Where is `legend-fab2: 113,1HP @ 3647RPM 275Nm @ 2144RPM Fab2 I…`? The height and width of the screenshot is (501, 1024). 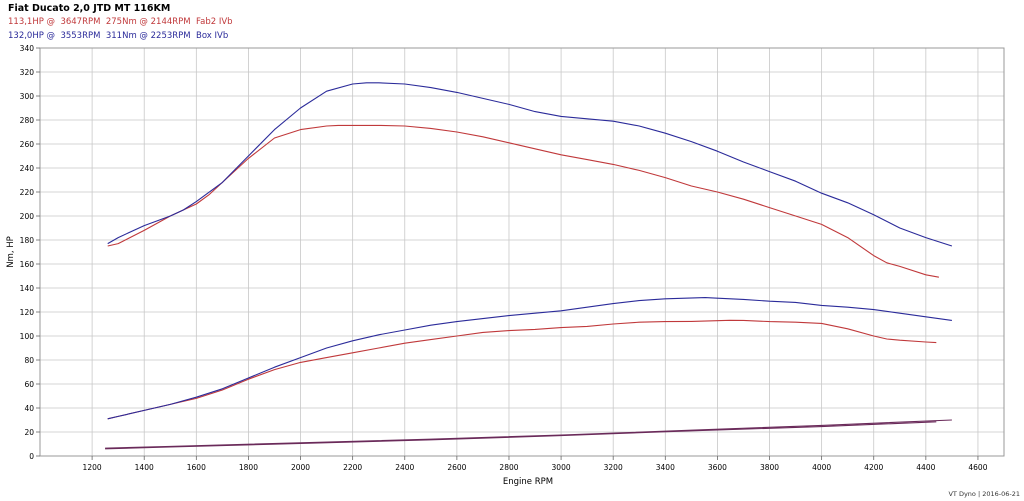 legend-fab2: 113,1HP @ 3647RPM 275Nm @ 2144RPM Fab2 I… is located at coordinates (120, 22).